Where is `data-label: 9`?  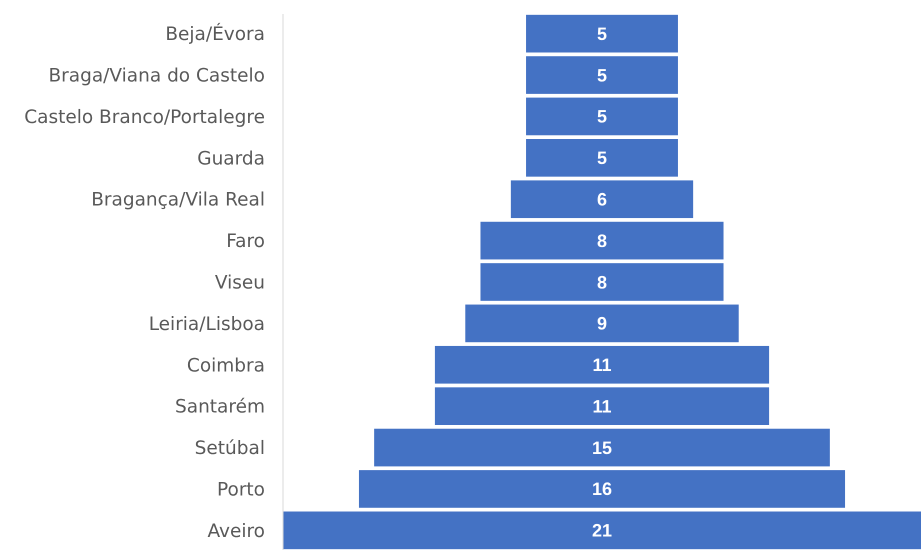
data-label: 9 is located at coordinates (602, 324).